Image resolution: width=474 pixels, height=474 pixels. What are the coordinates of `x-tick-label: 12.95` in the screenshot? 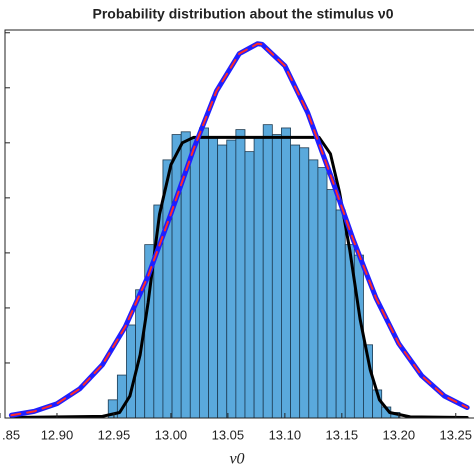 It's located at (114, 434).